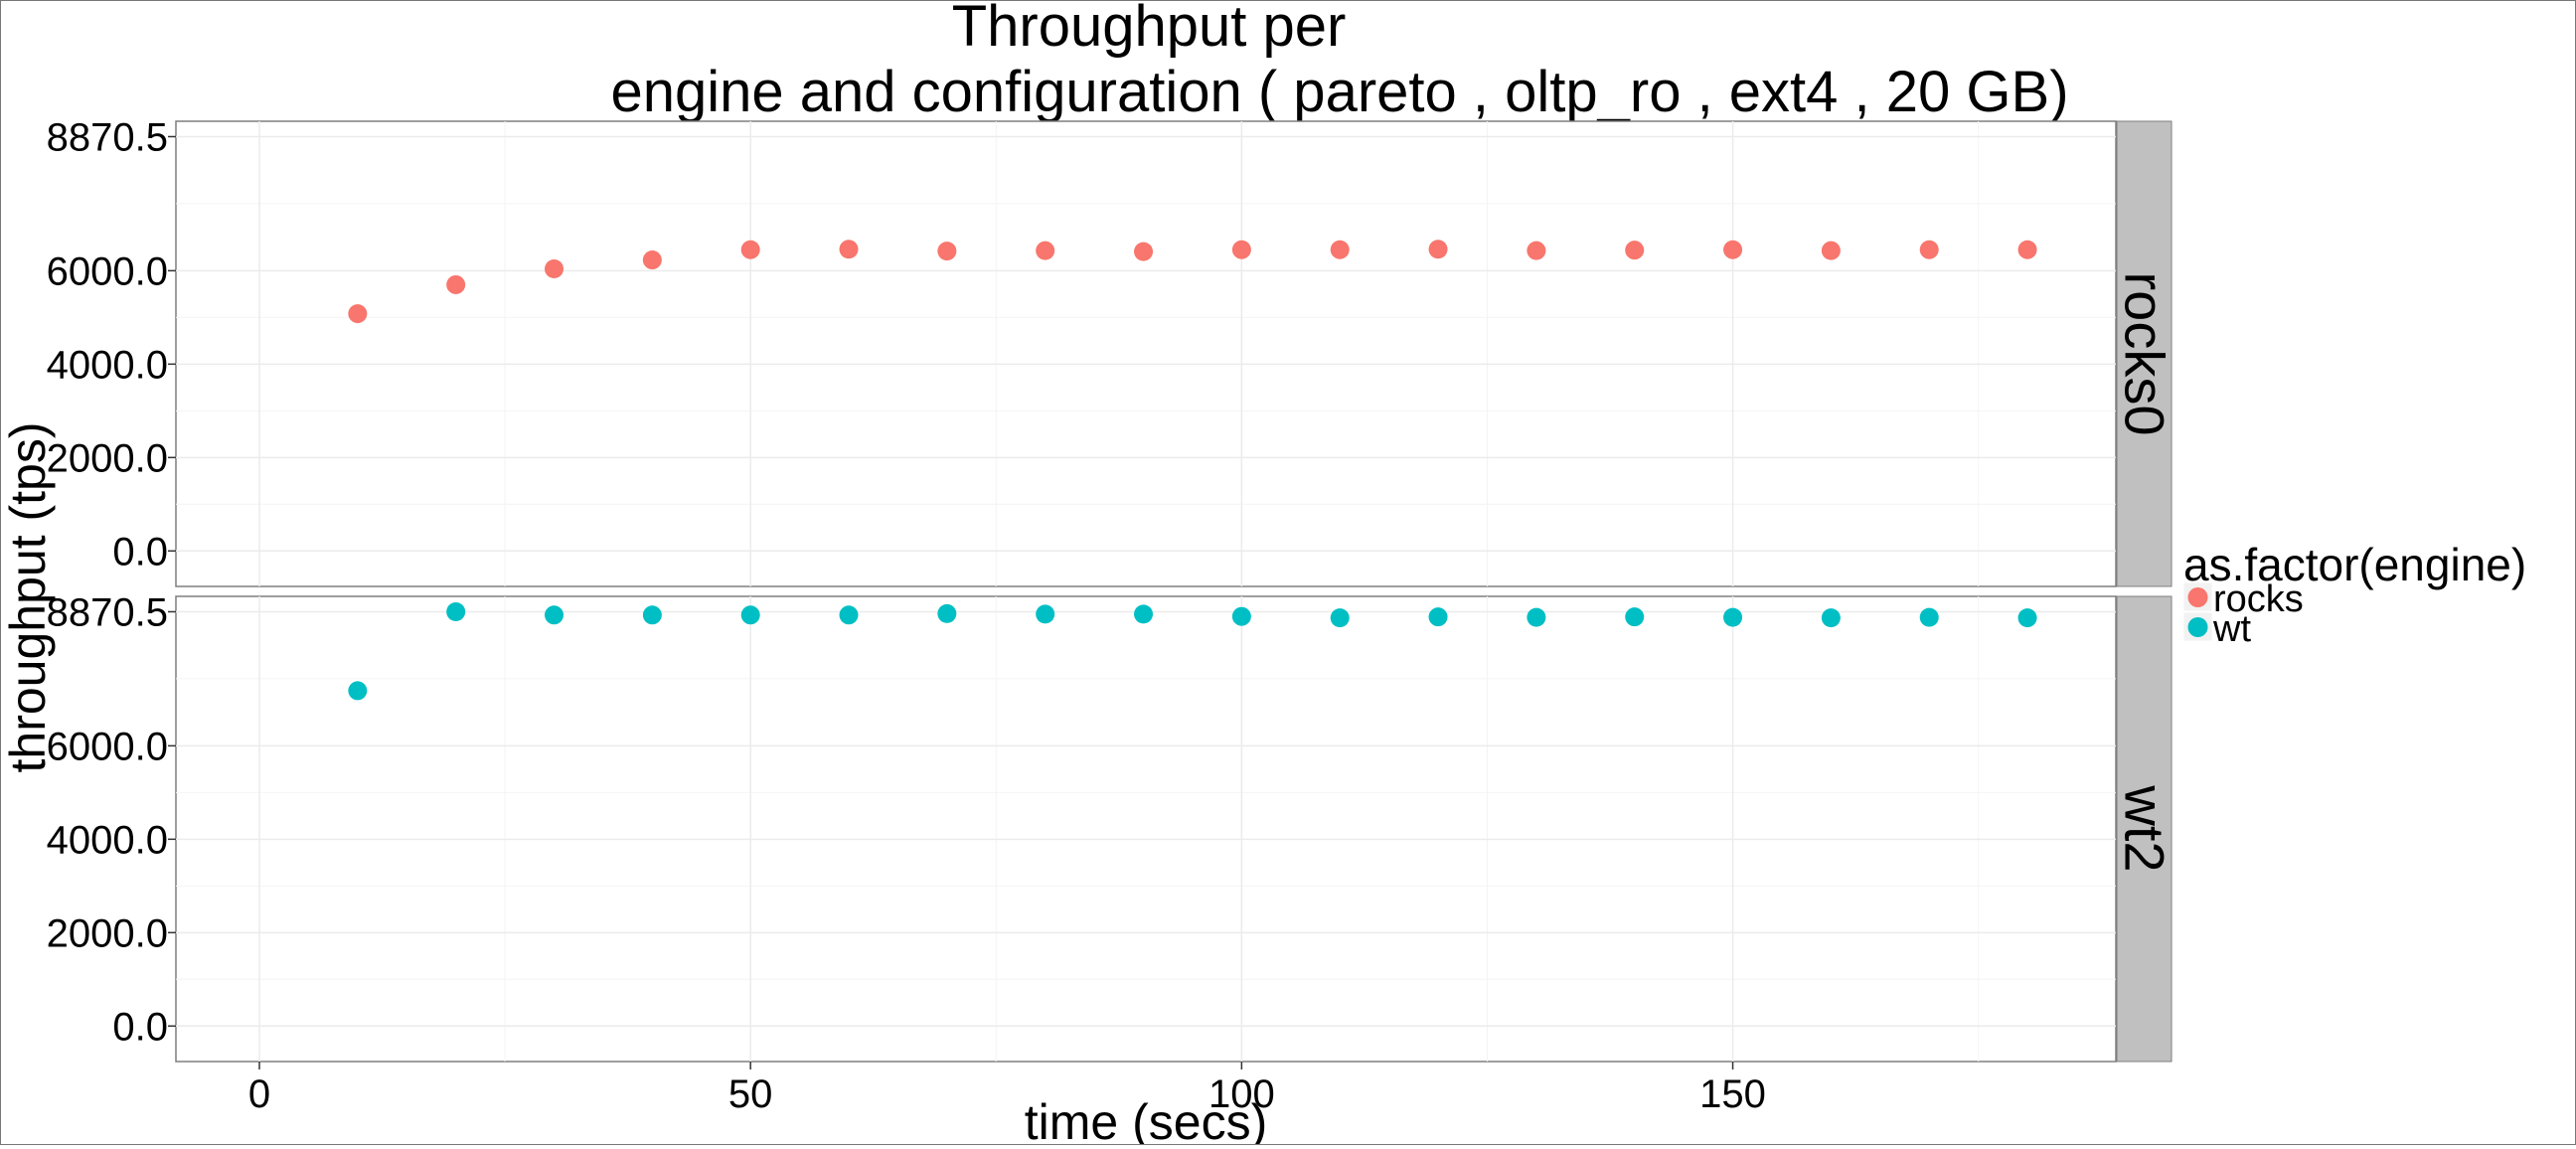 The image size is (2576, 1149). Describe the element at coordinates (2197, 597) in the screenshot. I see `legend-key-rocks` at that location.